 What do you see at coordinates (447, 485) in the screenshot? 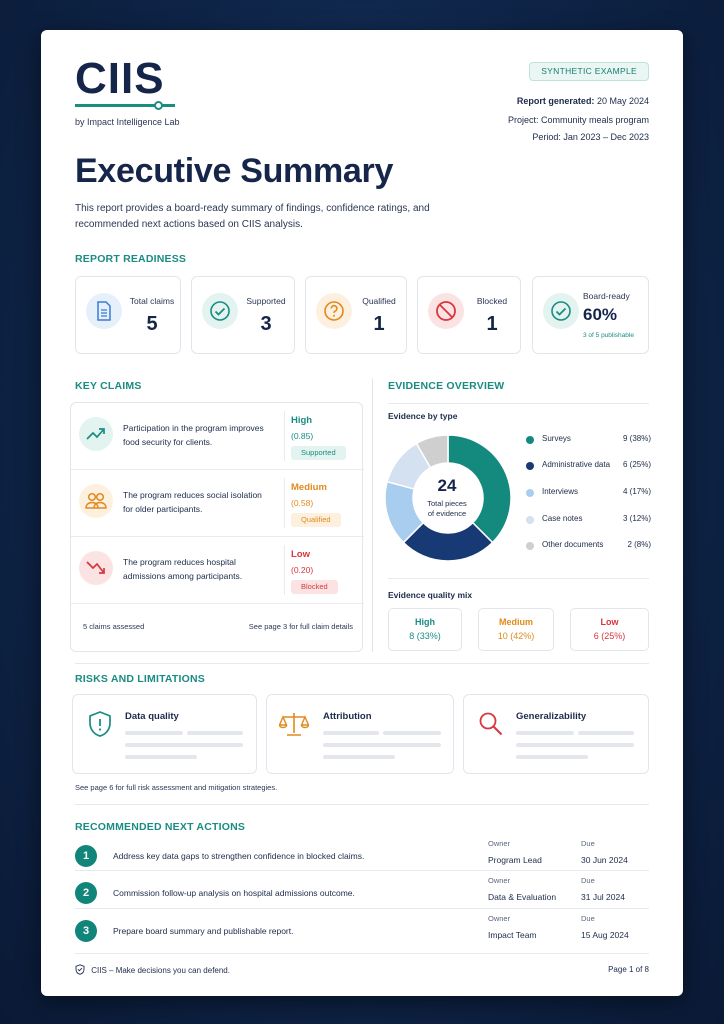
I see `donut-center-value: 24` at bounding box center [447, 485].